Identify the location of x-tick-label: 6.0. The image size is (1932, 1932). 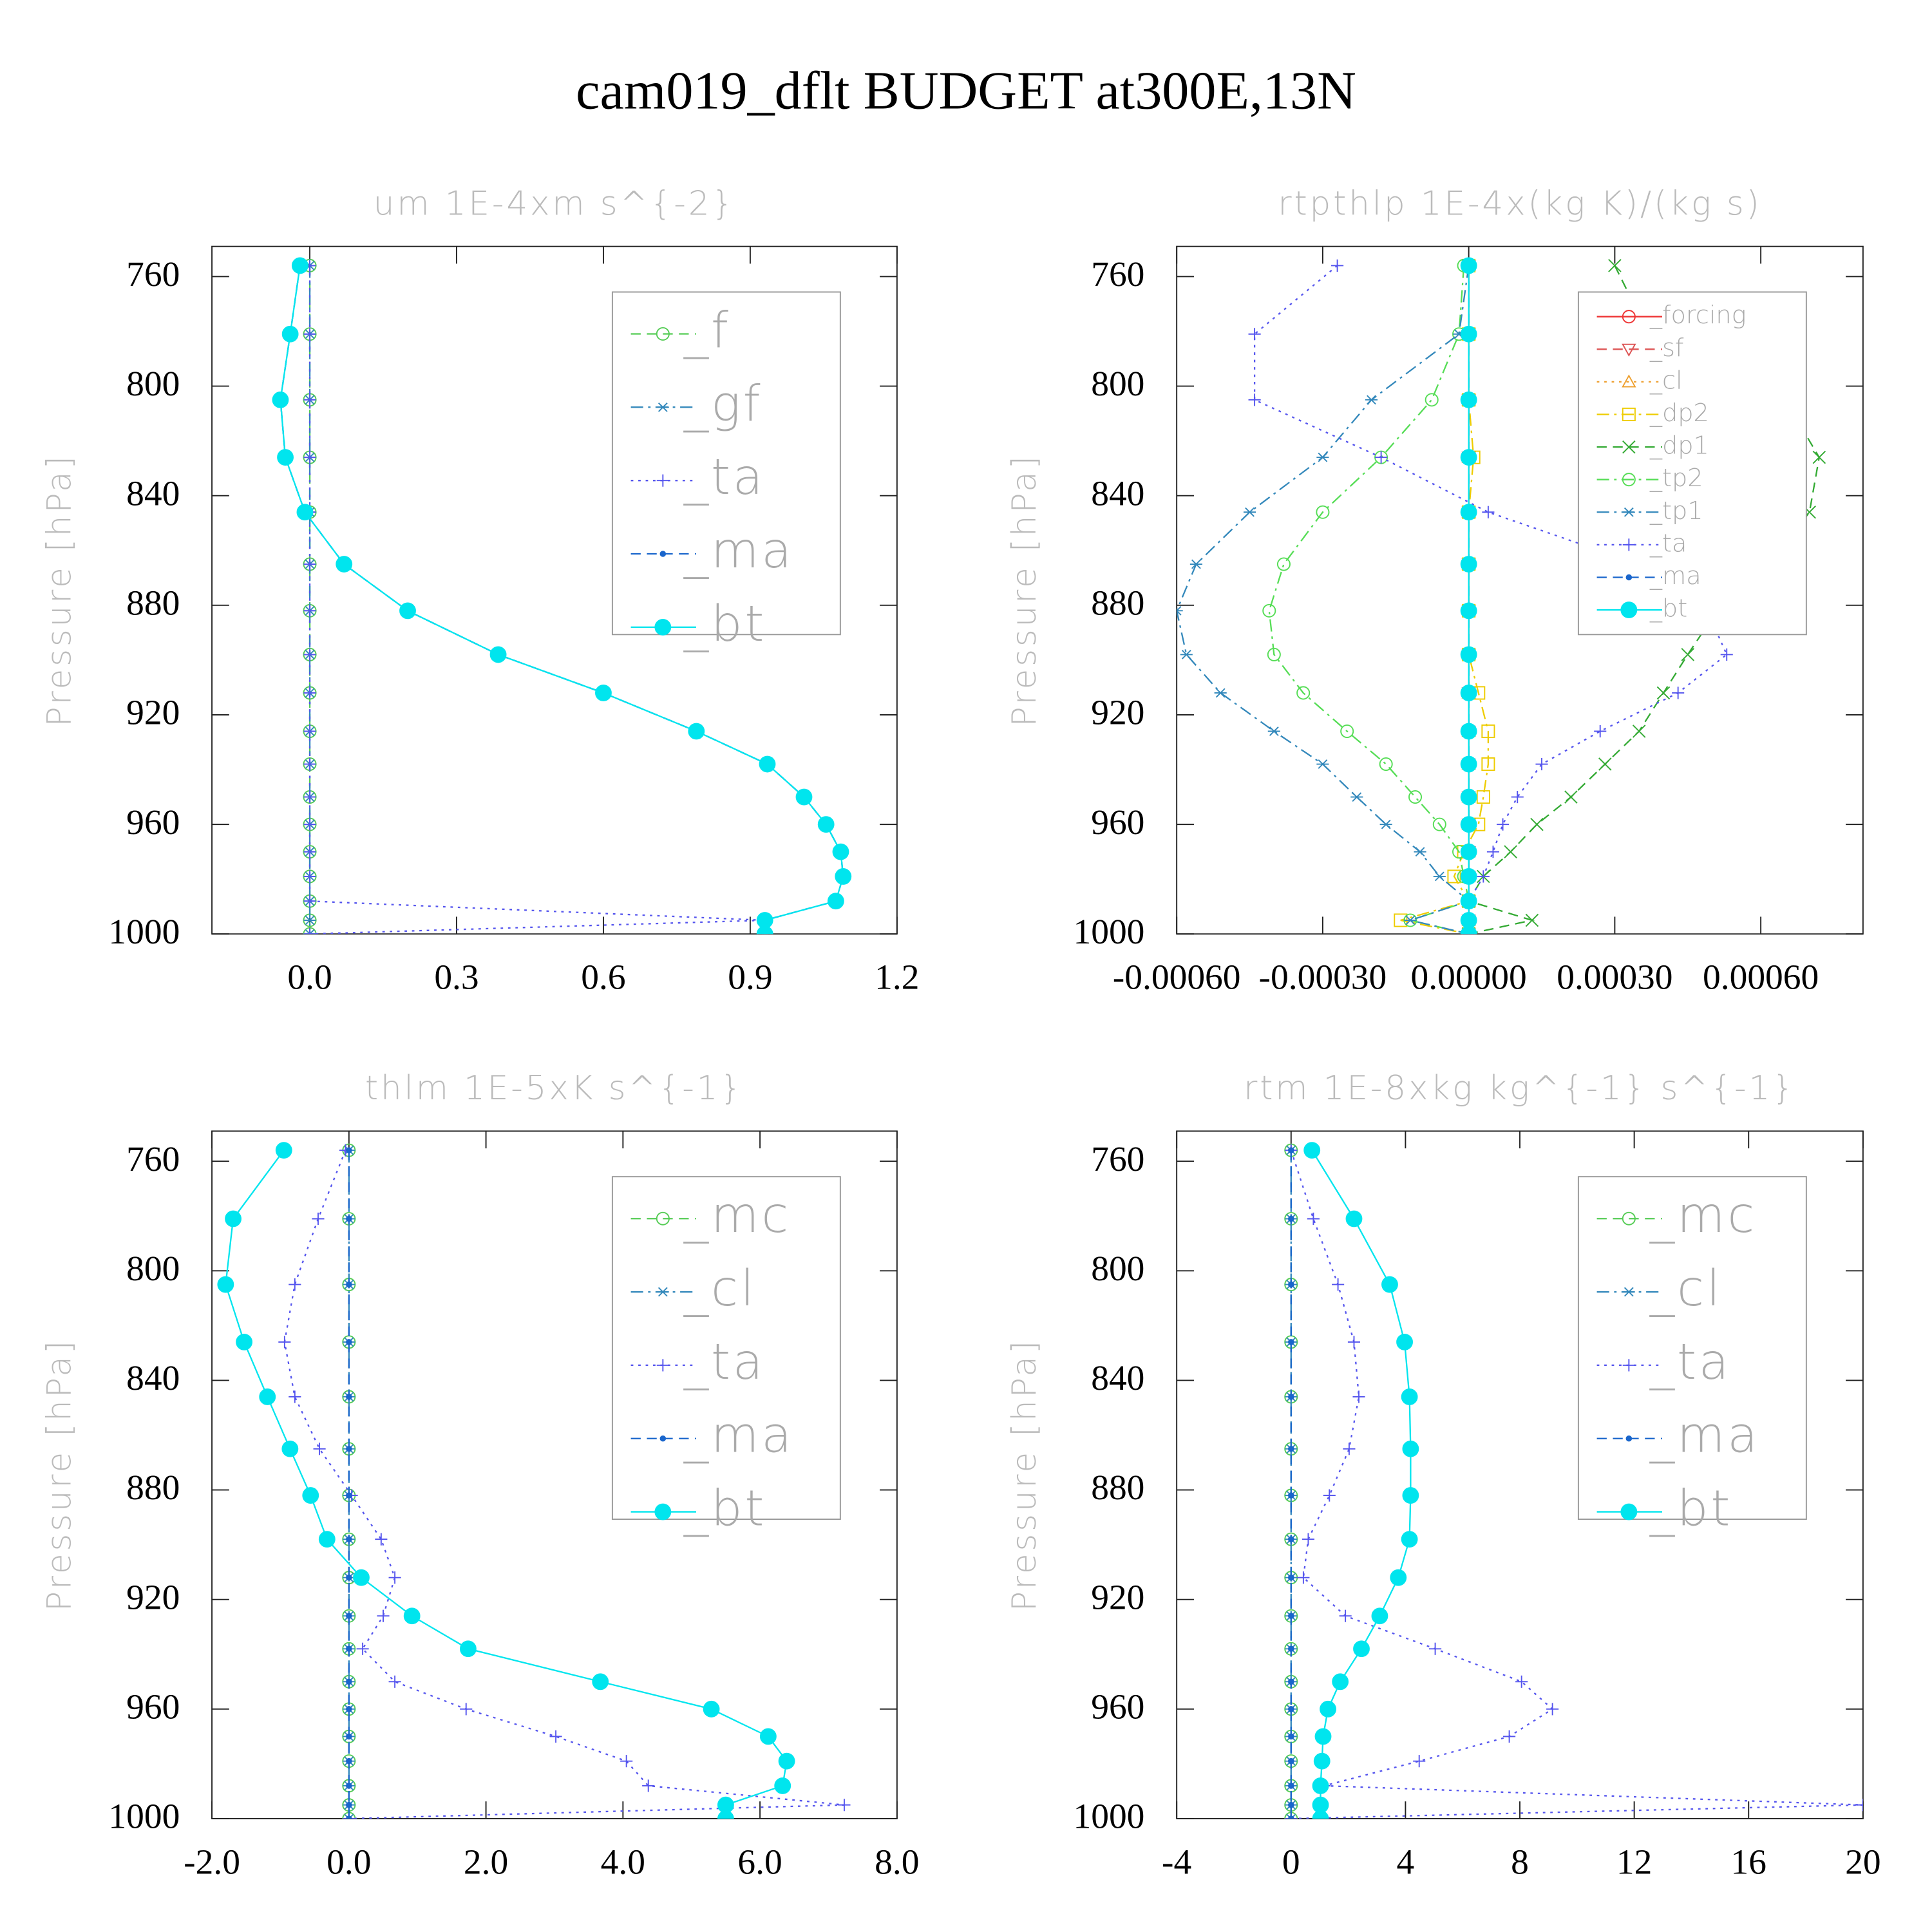
(759, 1862).